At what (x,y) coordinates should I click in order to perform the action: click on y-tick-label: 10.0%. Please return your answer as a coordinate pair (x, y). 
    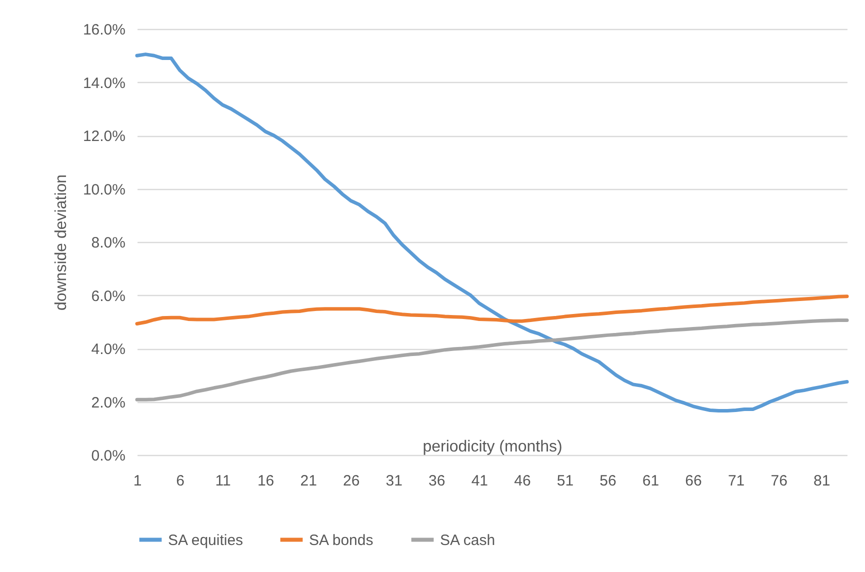
    Looking at the image, I should click on (104, 189).